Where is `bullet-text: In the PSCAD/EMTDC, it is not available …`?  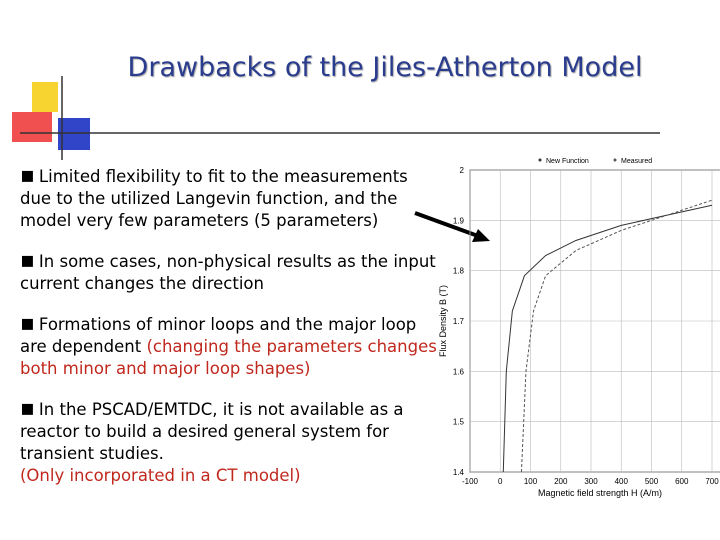
bullet-text: In the PSCAD/EMTDC, it is not available … is located at coordinates (212, 431).